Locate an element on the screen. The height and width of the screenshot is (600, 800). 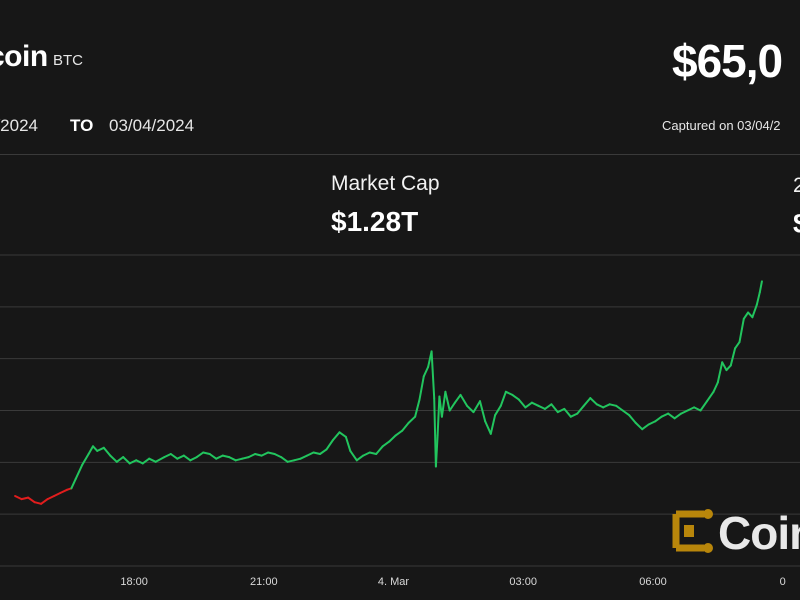
header-divider is located at coordinates (400, 154).